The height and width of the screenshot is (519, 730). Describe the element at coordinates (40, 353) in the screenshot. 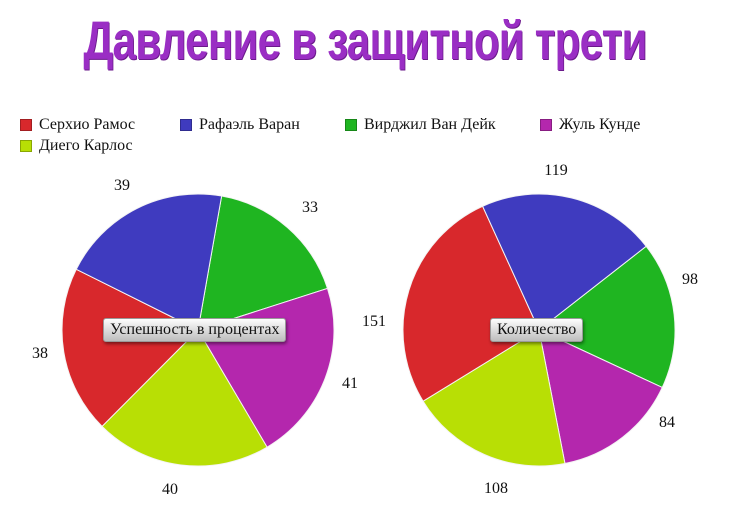

I see `pie-data-label: 38` at that location.